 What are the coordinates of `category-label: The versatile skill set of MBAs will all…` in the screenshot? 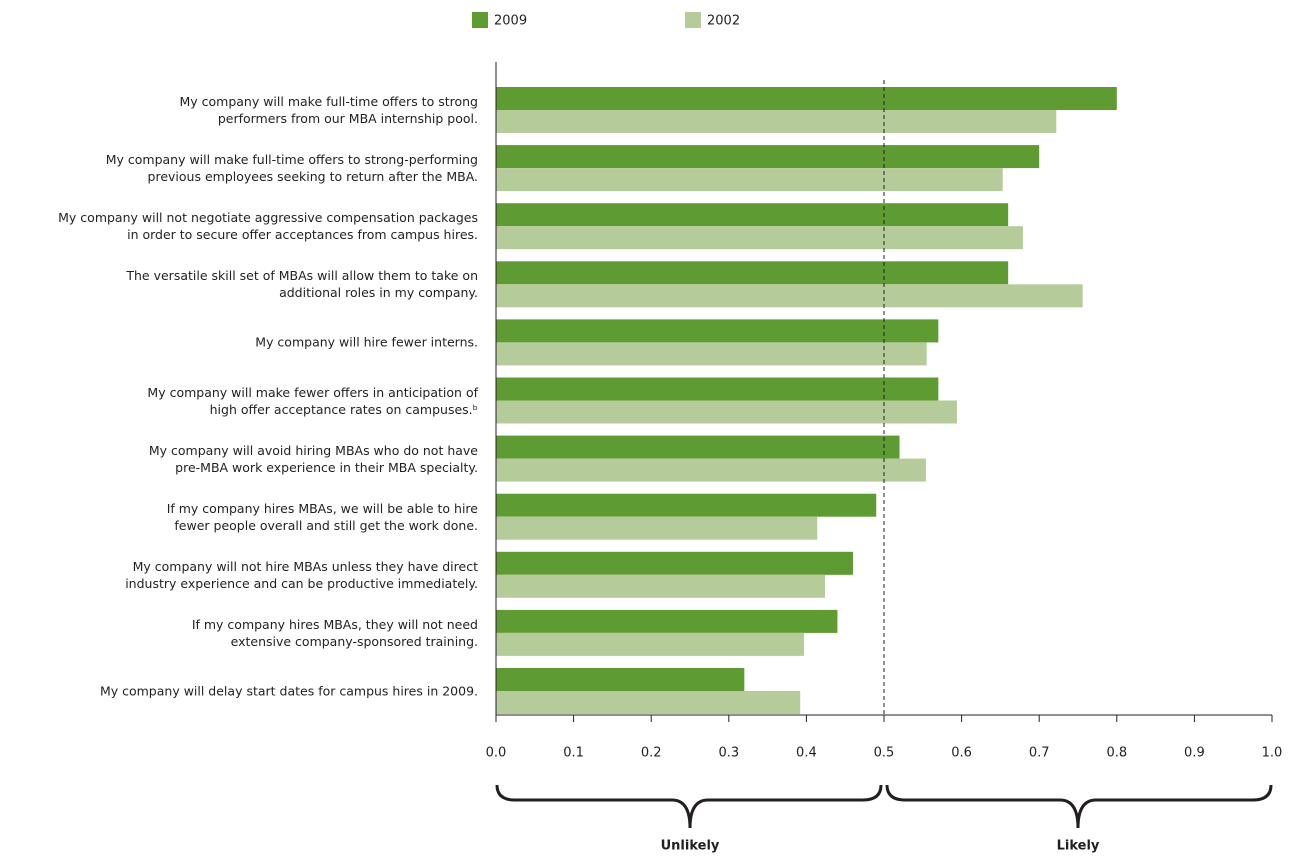 It's located at (302, 284).